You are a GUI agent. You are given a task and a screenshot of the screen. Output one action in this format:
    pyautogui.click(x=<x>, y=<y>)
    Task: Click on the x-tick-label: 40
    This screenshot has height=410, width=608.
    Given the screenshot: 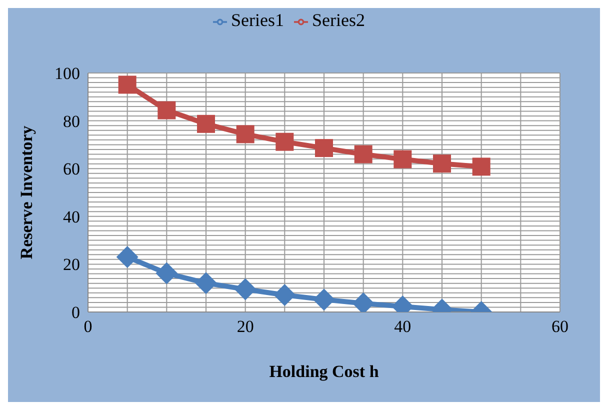 What is the action you would take?
    pyautogui.click(x=403, y=326)
    